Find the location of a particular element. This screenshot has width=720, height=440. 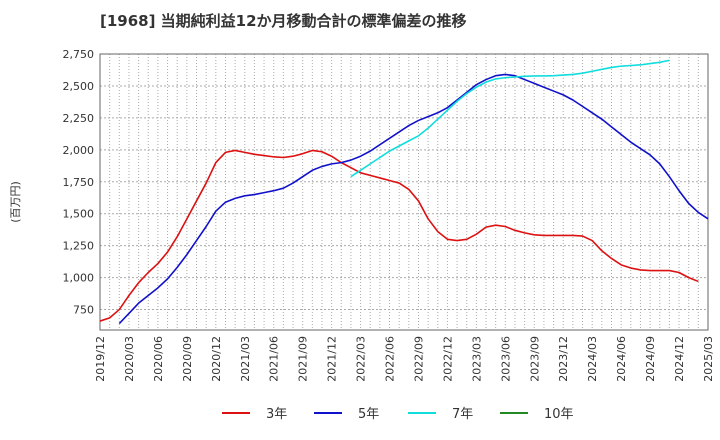

x-tick-label: 2024/06 is located at coordinates (621, 359).